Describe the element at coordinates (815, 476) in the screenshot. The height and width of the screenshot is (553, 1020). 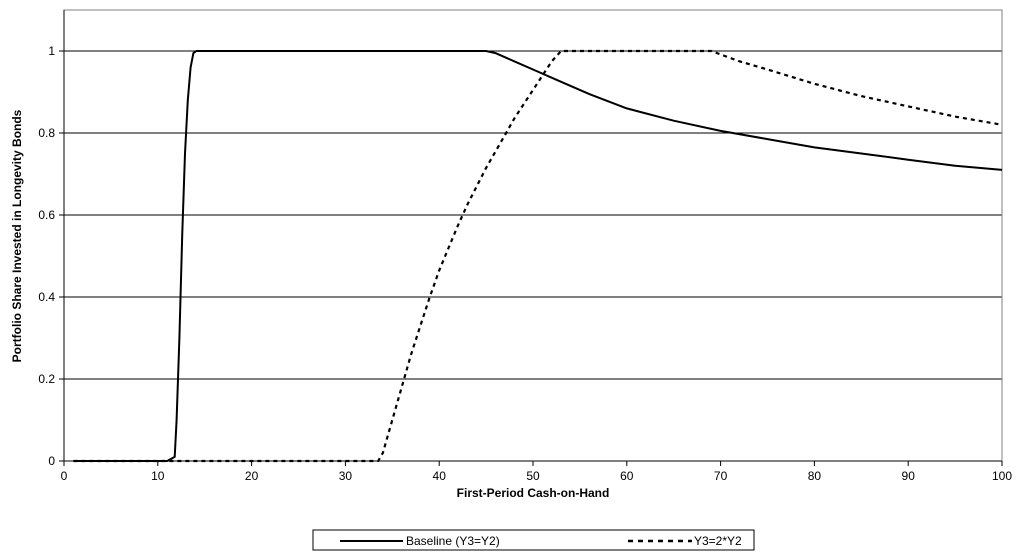
I see `x-tick-label: 80` at that location.